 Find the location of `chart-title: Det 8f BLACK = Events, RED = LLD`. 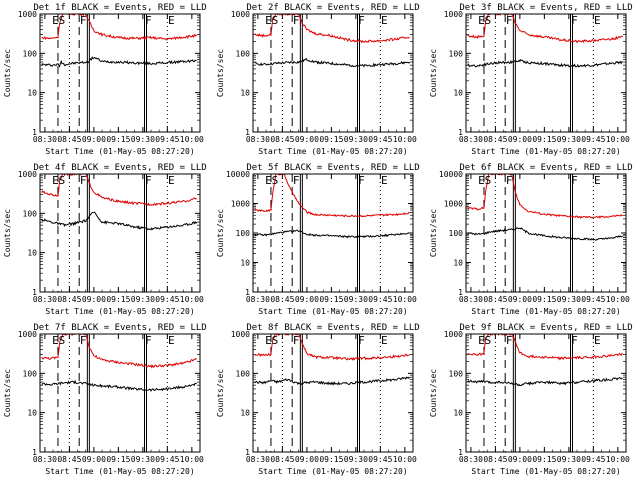

chart-title: Det 8f BLACK = Events, RED = LLD is located at coordinates (332, 328).